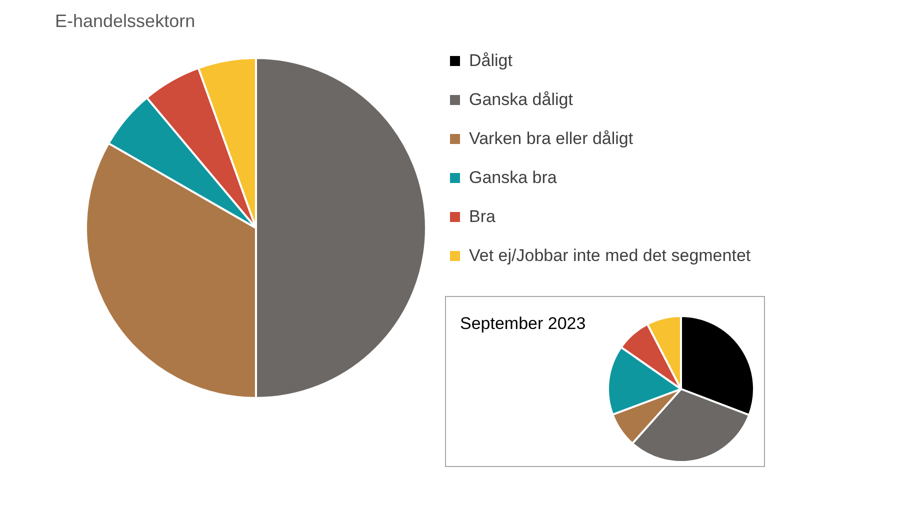 Image resolution: width=916 pixels, height=515 pixels. I want to click on legend-label: Ganska dåligt, so click(521, 100).